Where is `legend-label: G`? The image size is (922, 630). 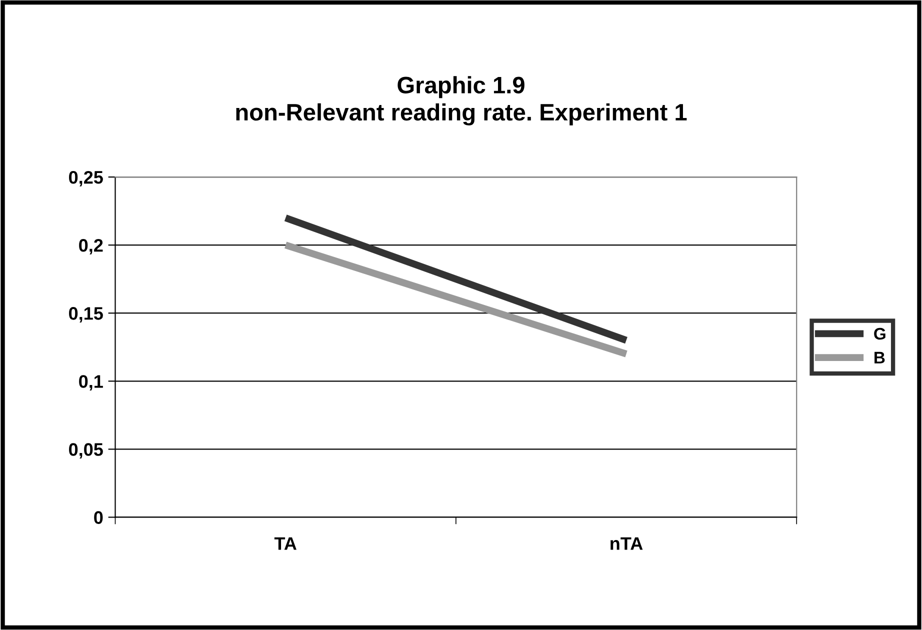
legend-label: G is located at coordinates (880, 334).